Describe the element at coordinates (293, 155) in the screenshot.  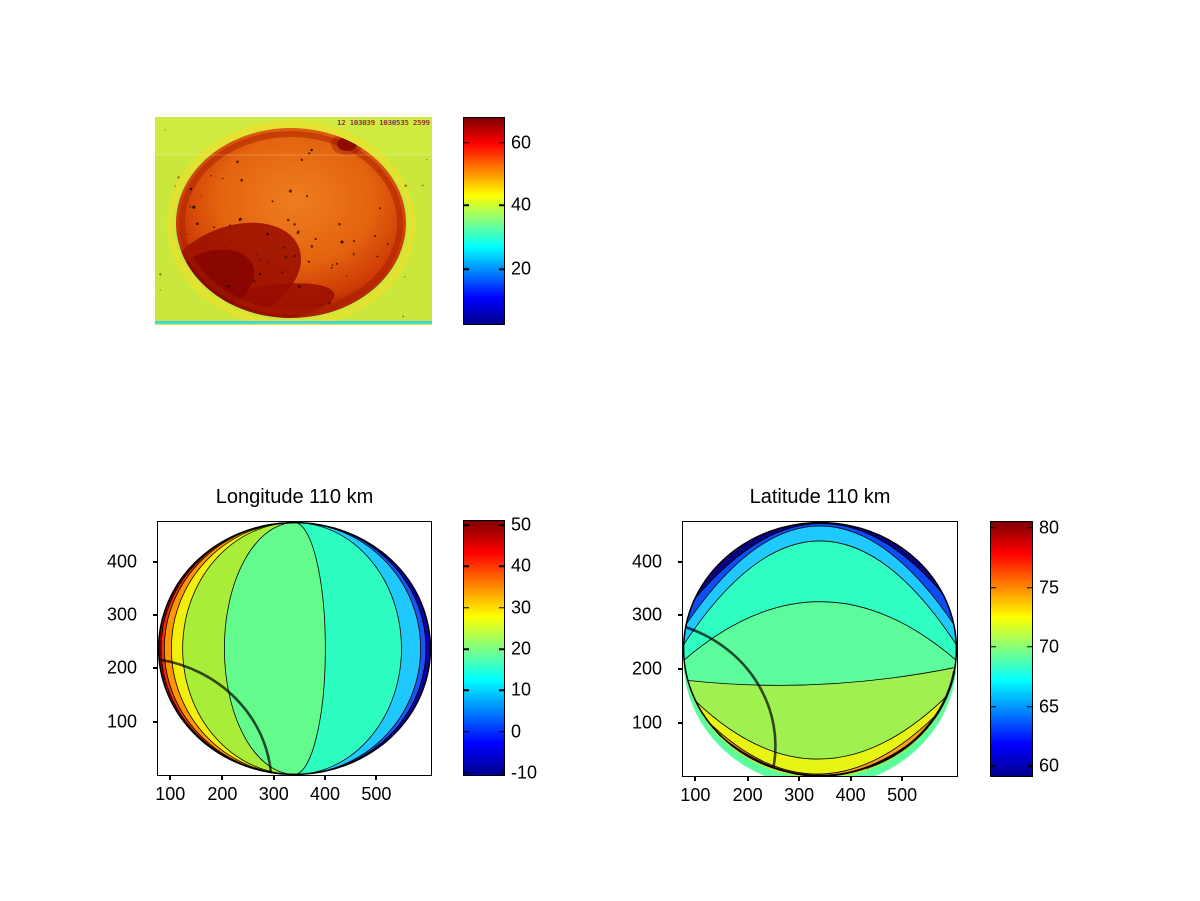
I see `scan-seam` at that location.